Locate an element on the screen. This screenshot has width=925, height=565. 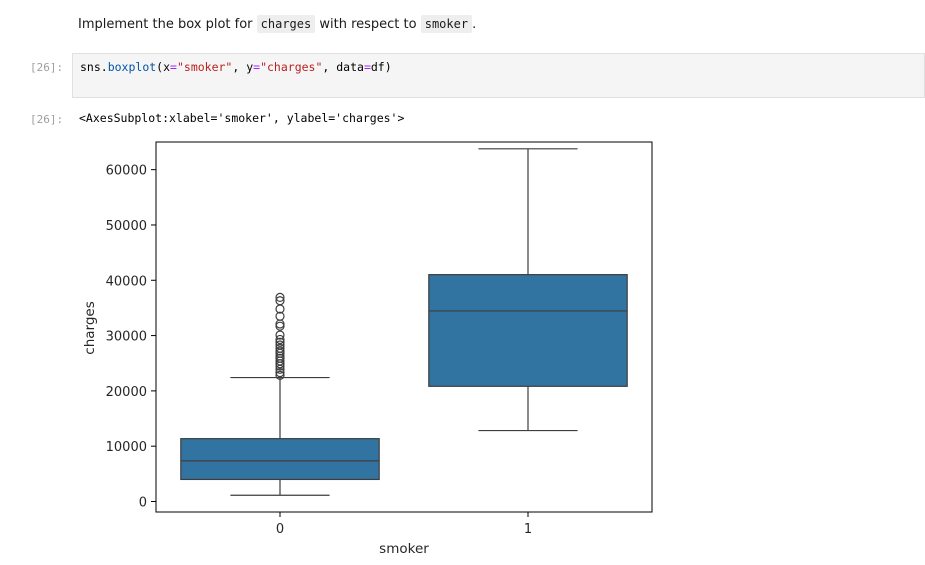
x-tick-label: 0 is located at coordinates (280, 529).